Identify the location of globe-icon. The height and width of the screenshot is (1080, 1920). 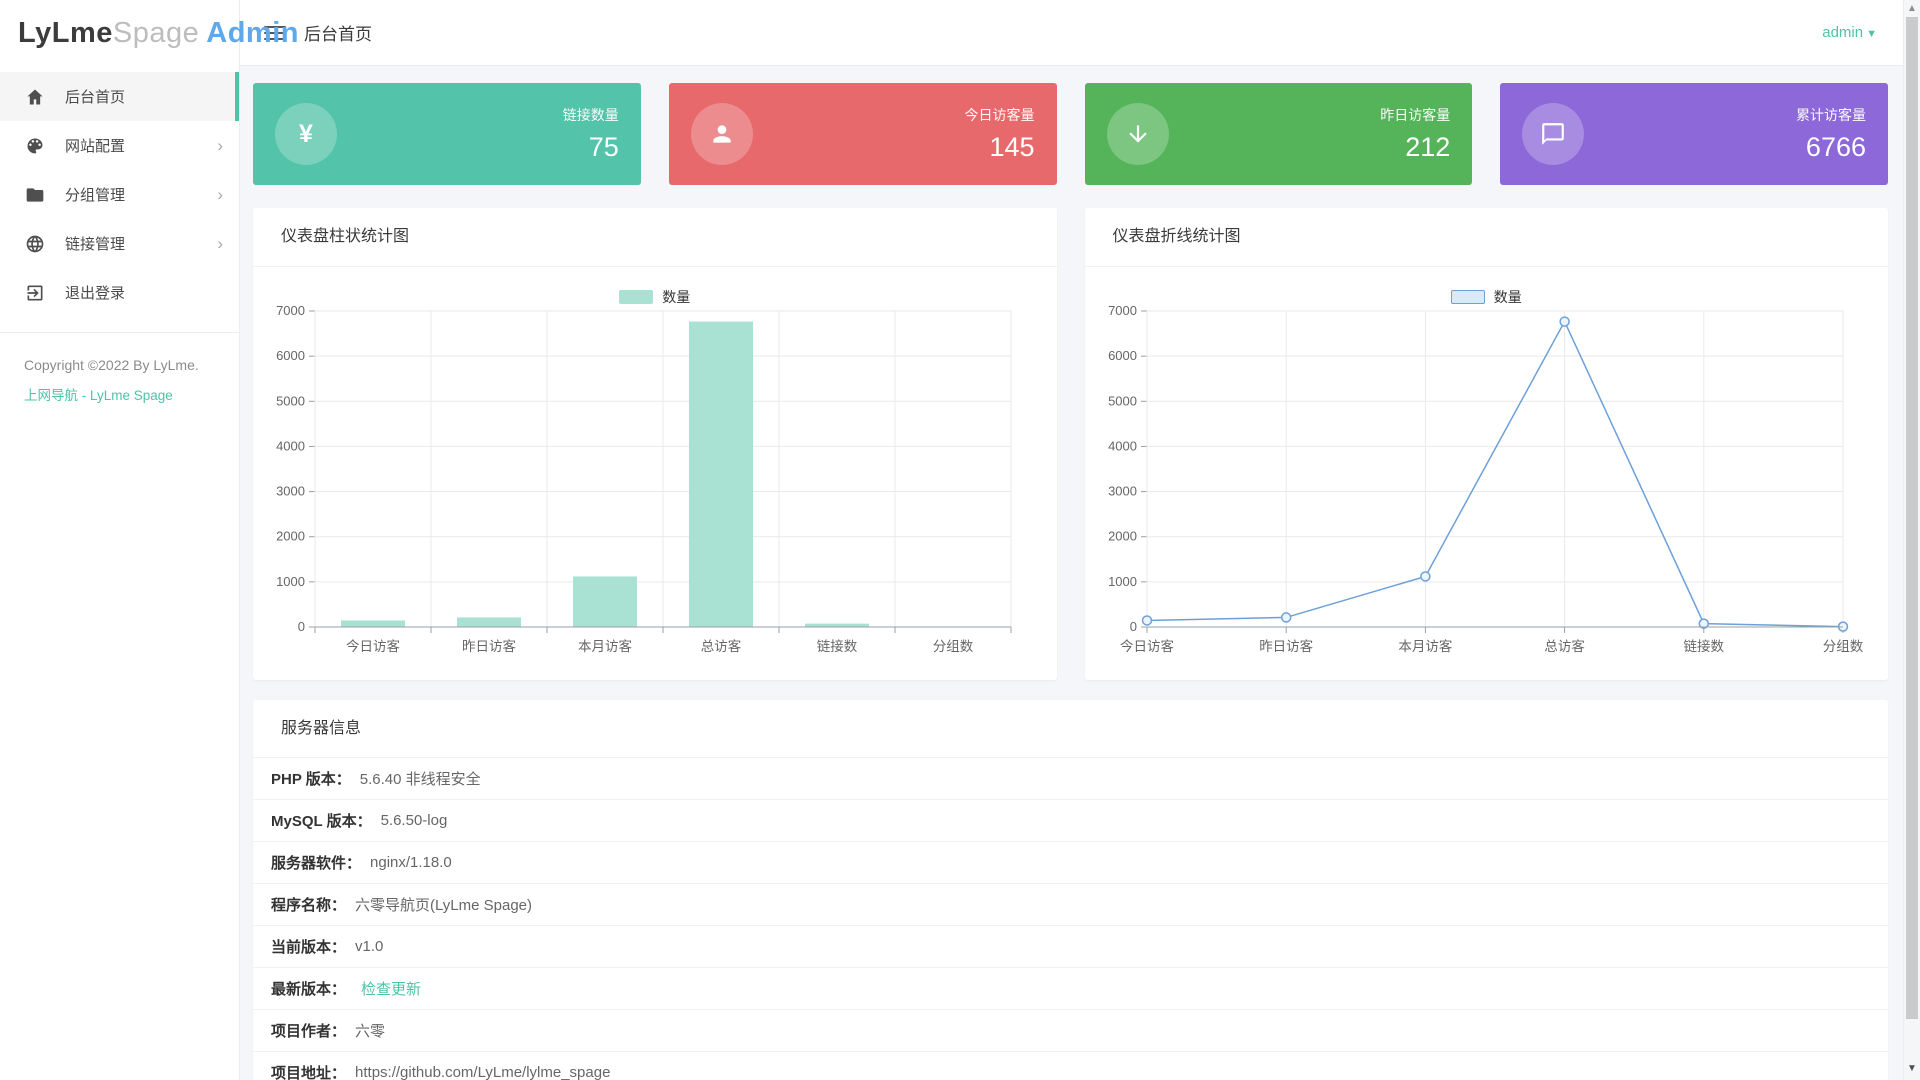
(35, 244).